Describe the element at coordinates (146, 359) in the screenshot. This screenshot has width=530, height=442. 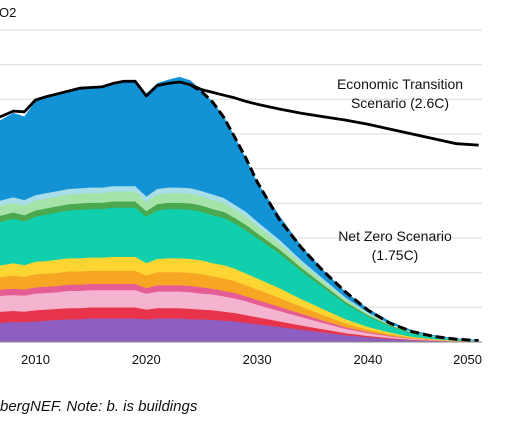
I see `x-tick-label: 2020` at that location.